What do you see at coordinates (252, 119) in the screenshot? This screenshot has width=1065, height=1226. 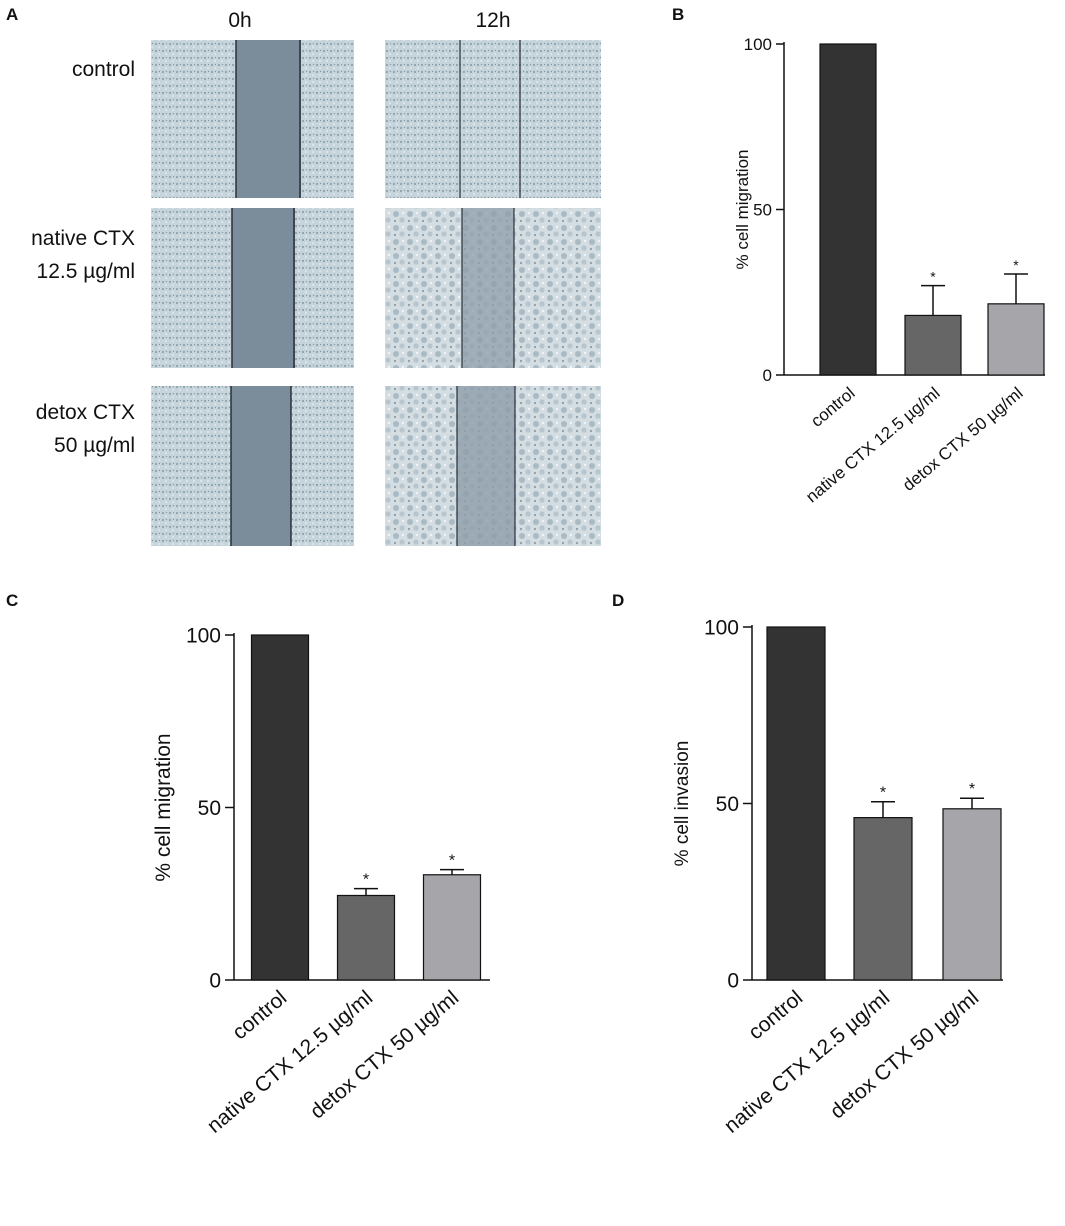 I see `micrograph-control-0h` at bounding box center [252, 119].